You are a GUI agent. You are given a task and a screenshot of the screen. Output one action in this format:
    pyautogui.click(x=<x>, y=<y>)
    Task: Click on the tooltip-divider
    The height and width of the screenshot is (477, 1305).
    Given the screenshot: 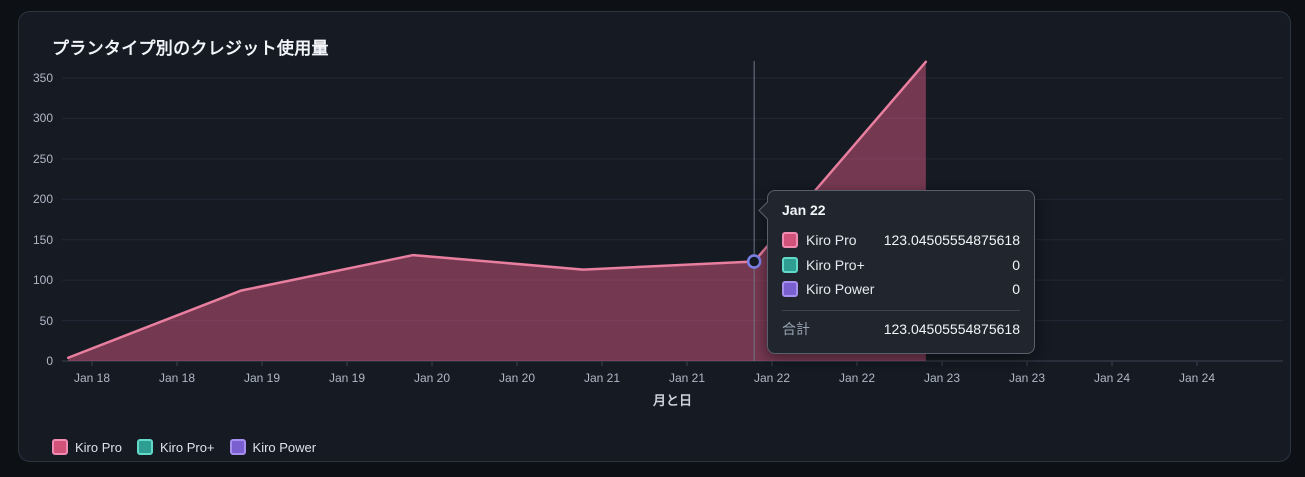 What is the action you would take?
    pyautogui.click(x=901, y=310)
    